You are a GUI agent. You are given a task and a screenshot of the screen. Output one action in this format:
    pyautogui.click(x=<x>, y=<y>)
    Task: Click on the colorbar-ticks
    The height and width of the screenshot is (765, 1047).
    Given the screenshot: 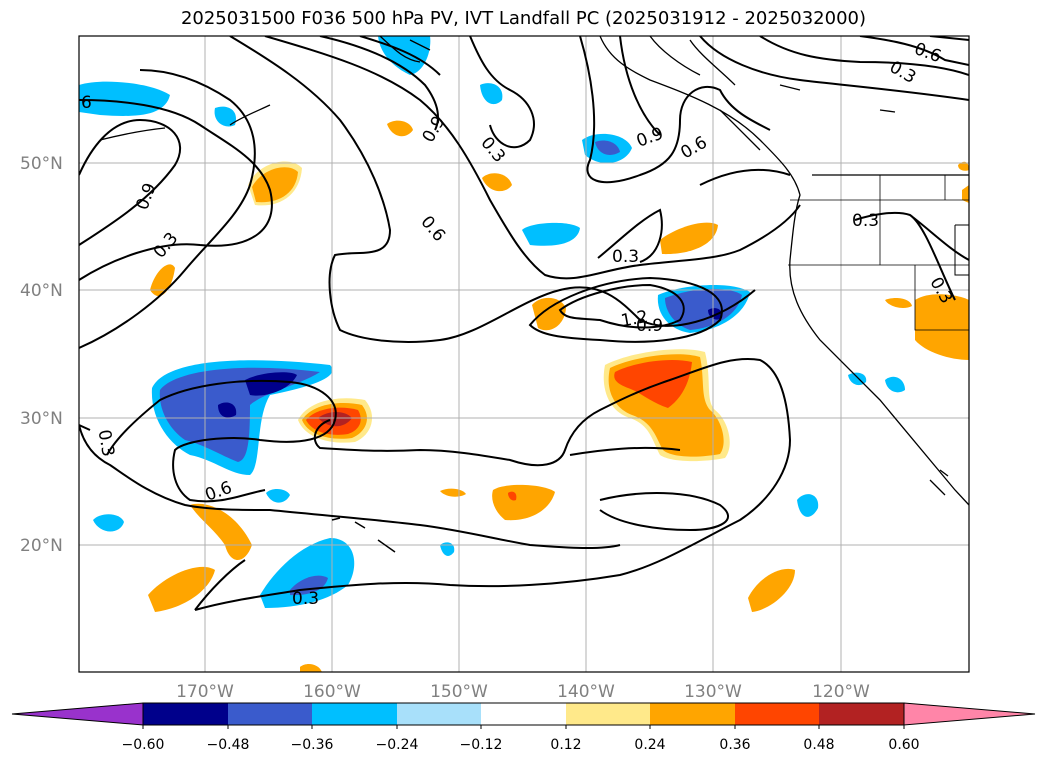 What is the action you would take?
    pyautogui.click(x=523, y=727)
    